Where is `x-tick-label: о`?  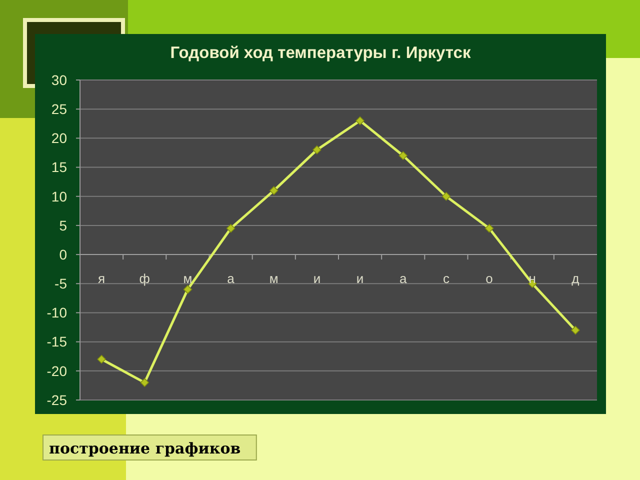 x-tick-label: о is located at coordinates (489, 278).